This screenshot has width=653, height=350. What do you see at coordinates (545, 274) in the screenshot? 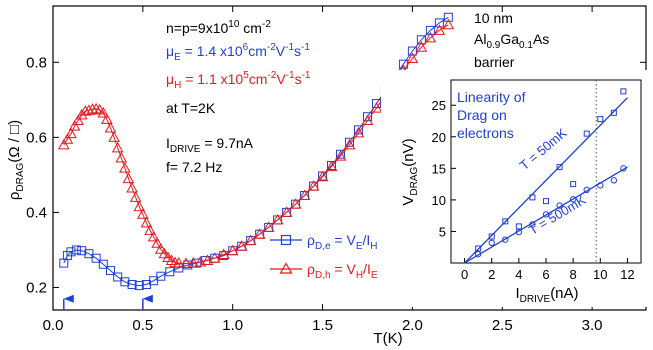
I see `inset-x-tick-label: 6` at bounding box center [545, 274].